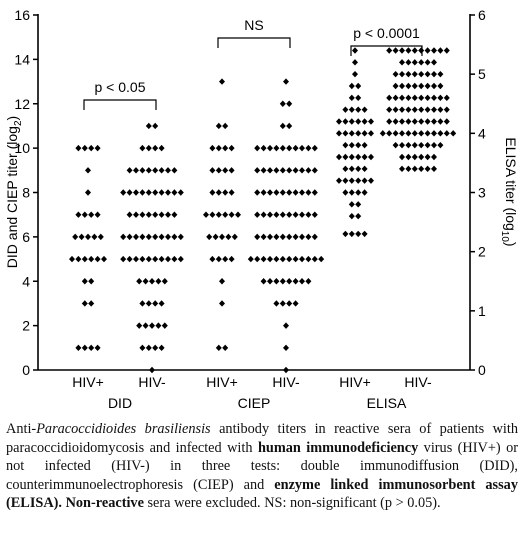 This screenshot has width=524, height=555. What do you see at coordinates (22, 15) in the screenshot?
I see `y-tick-label: 16` at bounding box center [22, 15].